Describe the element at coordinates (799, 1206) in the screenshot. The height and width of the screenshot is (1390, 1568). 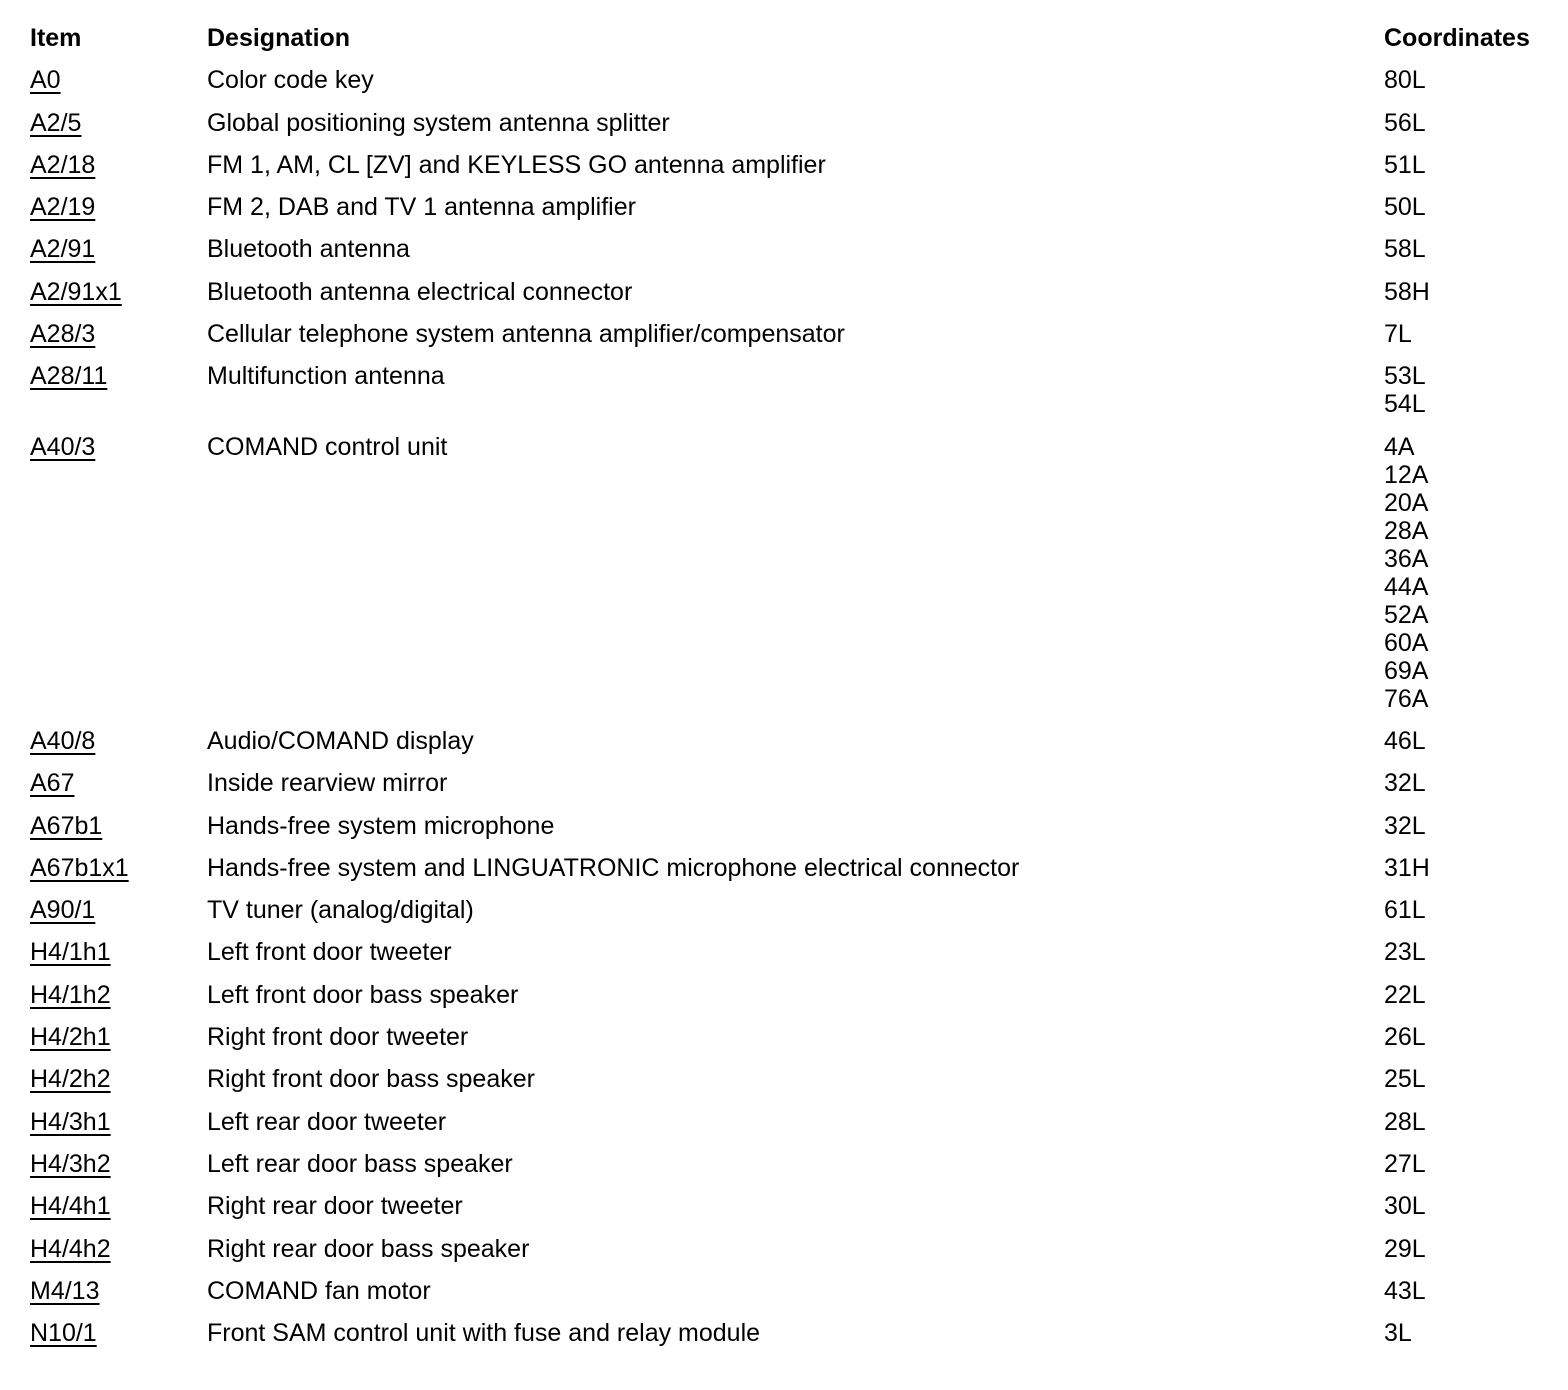
I see `table-row: H4/4h1 Right rear door tweeter 30L` at that location.